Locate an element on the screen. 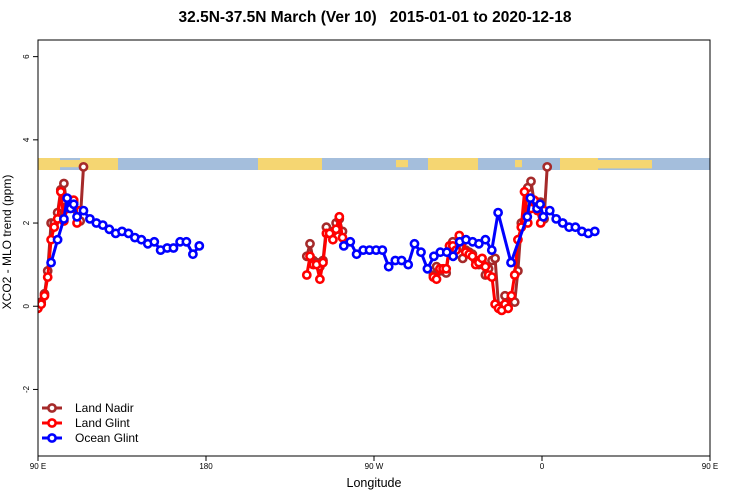 This screenshot has height=500, width=750. legend-label: Land Nadir is located at coordinates (104, 408).